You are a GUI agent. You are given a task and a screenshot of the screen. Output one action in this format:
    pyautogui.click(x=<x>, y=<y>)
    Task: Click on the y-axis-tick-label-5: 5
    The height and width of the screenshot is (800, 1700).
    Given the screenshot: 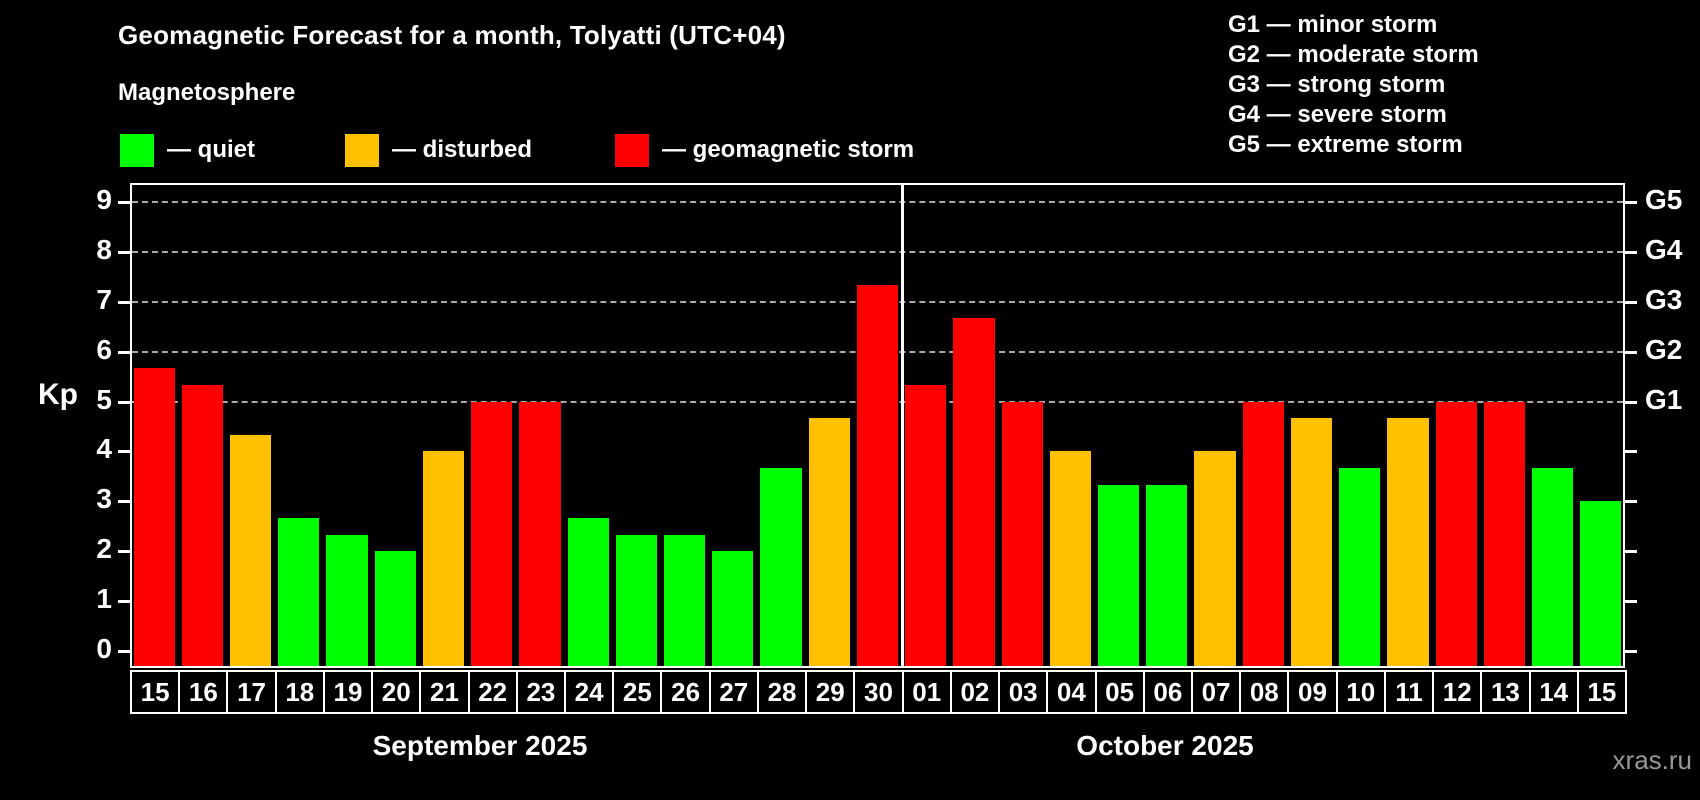 What is the action you would take?
    pyautogui.click(x=104, y=399)
    